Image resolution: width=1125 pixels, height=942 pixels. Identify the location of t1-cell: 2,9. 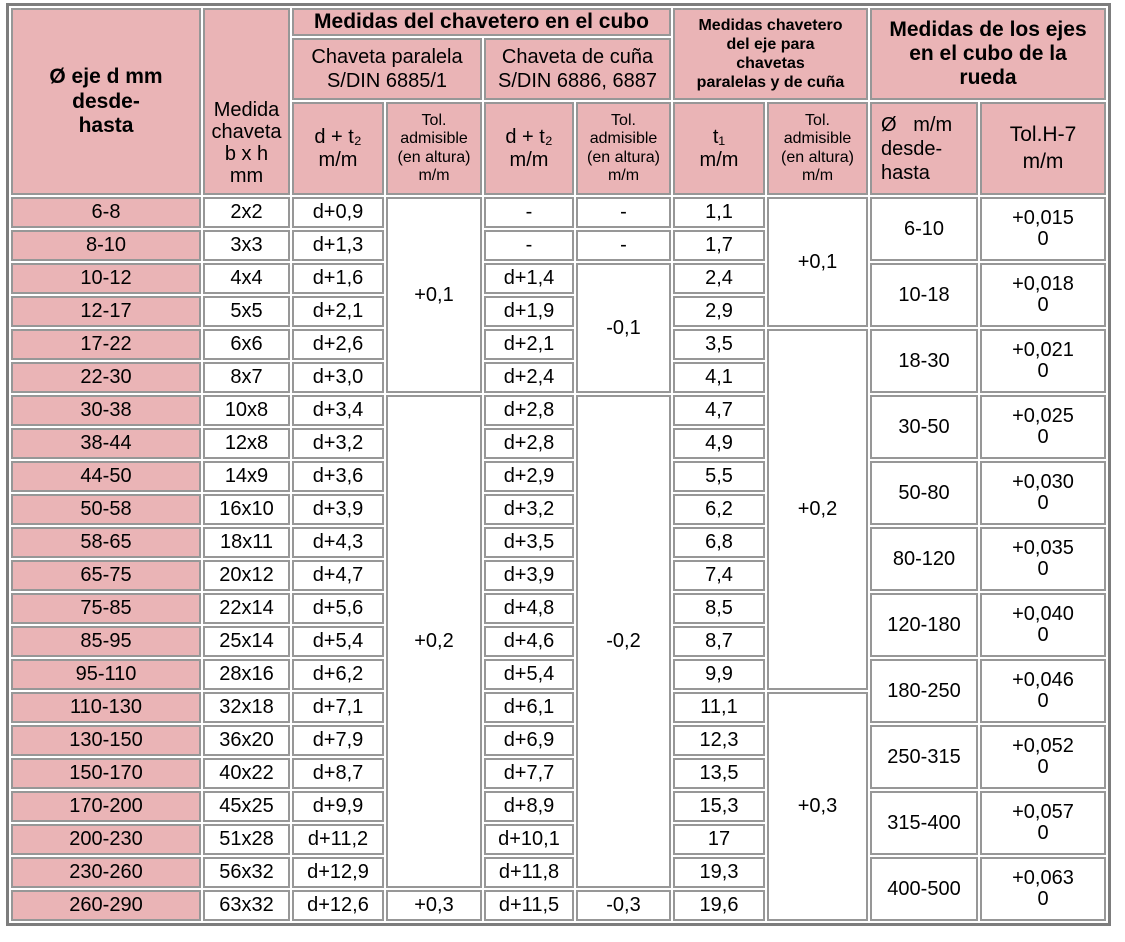
(719, 312).